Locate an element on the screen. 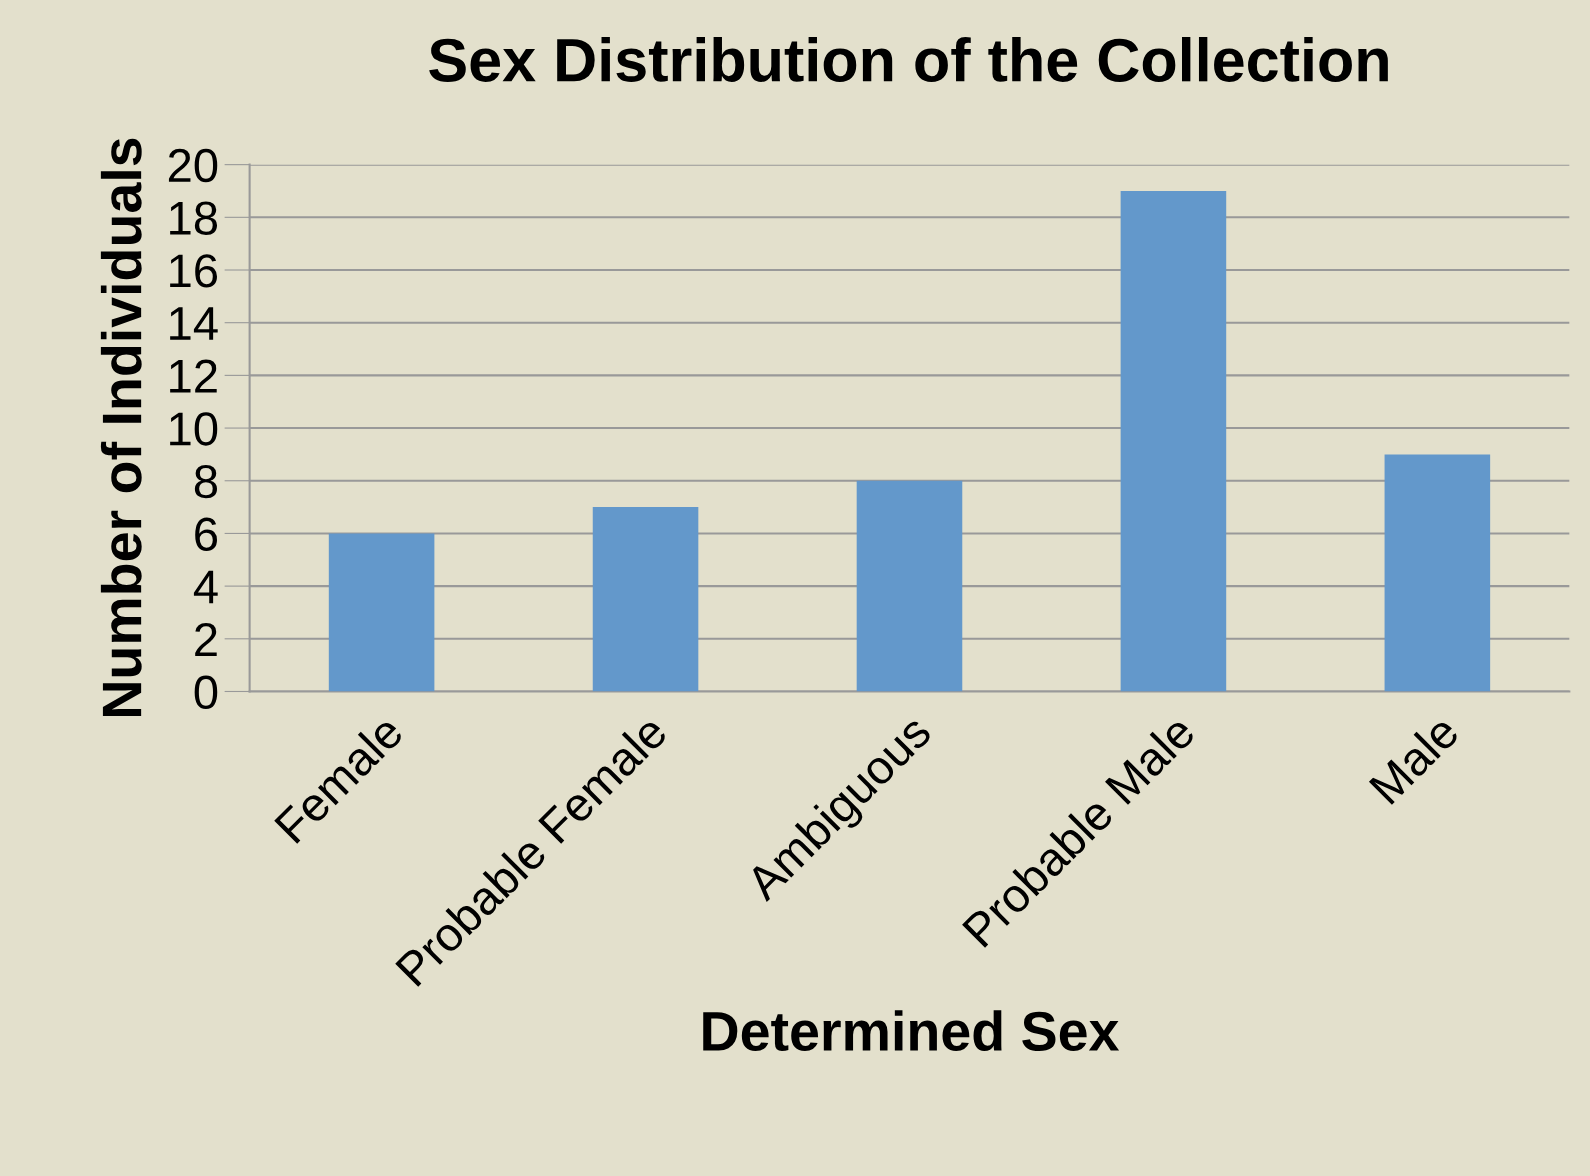 The height and width of the screenshot is (1176, 1590). y-tick-label: 0 is located at coordinates (206, 692).